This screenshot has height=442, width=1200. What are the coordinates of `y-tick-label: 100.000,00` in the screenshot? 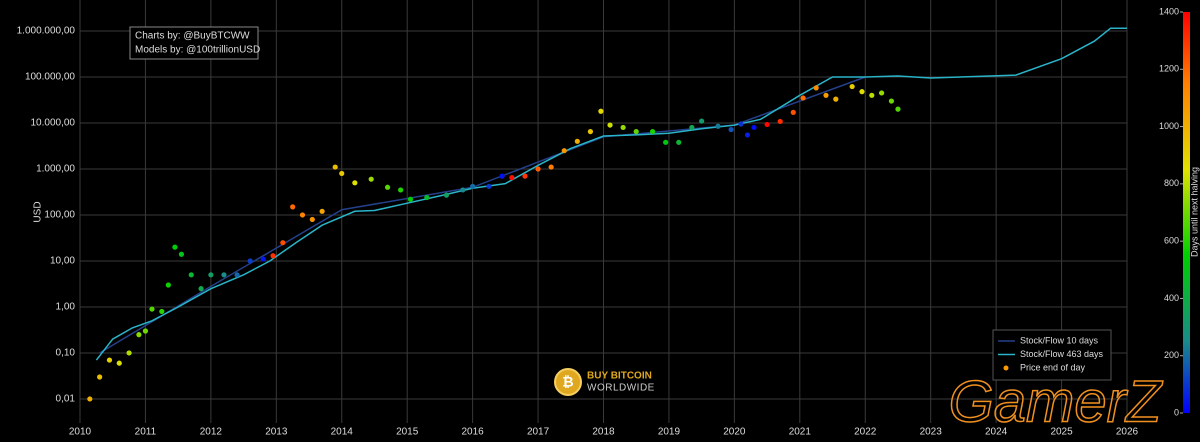 It's located at (50, 77).